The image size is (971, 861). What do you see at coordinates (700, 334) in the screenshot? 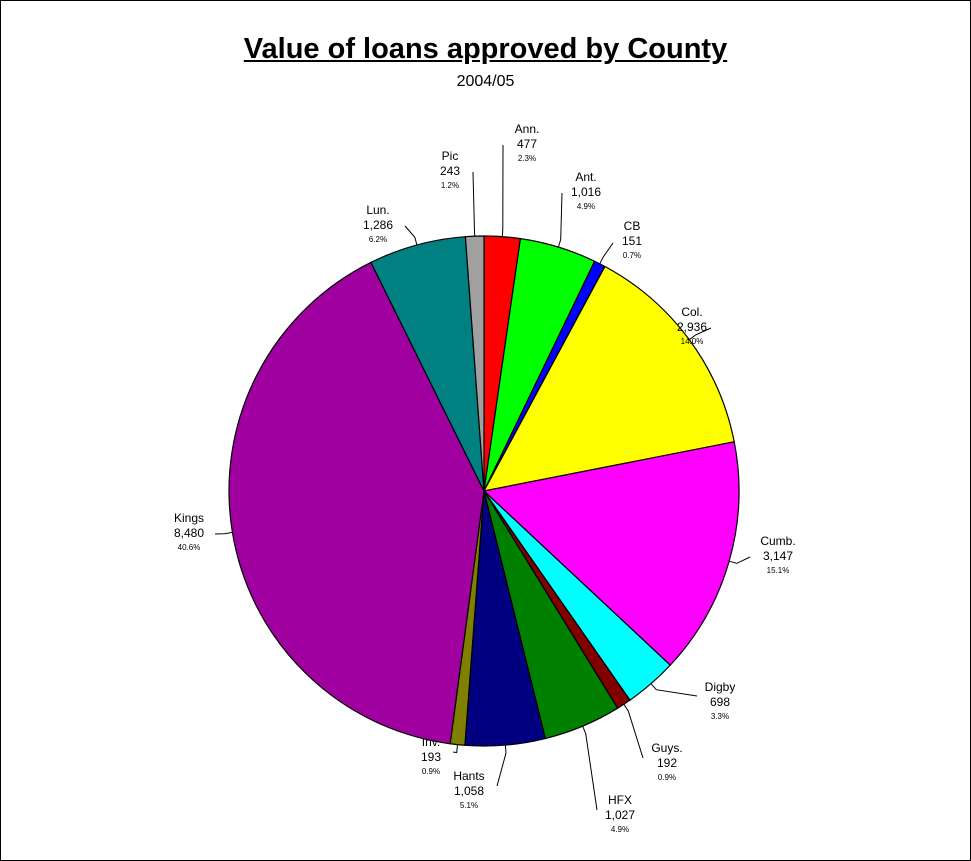
I see `leader-line-col` at bounding box center [700, 334].